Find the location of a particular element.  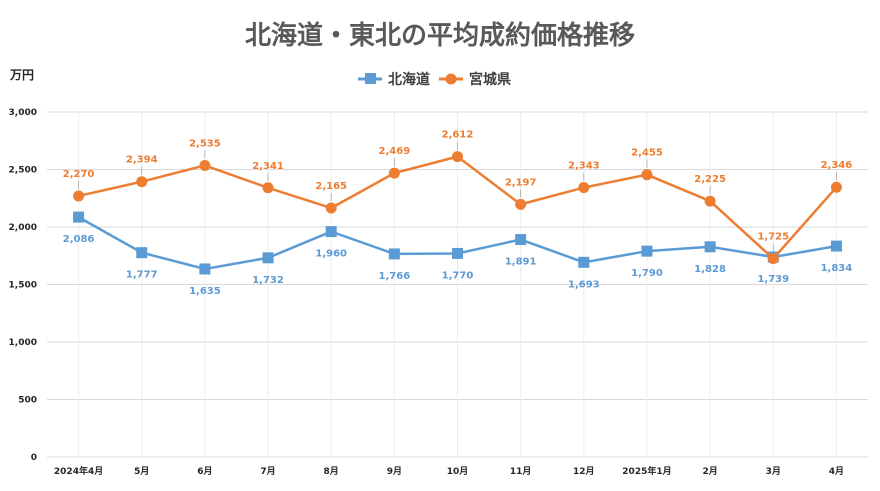

data-label: 1,732 is located at coordinates (268, 280).